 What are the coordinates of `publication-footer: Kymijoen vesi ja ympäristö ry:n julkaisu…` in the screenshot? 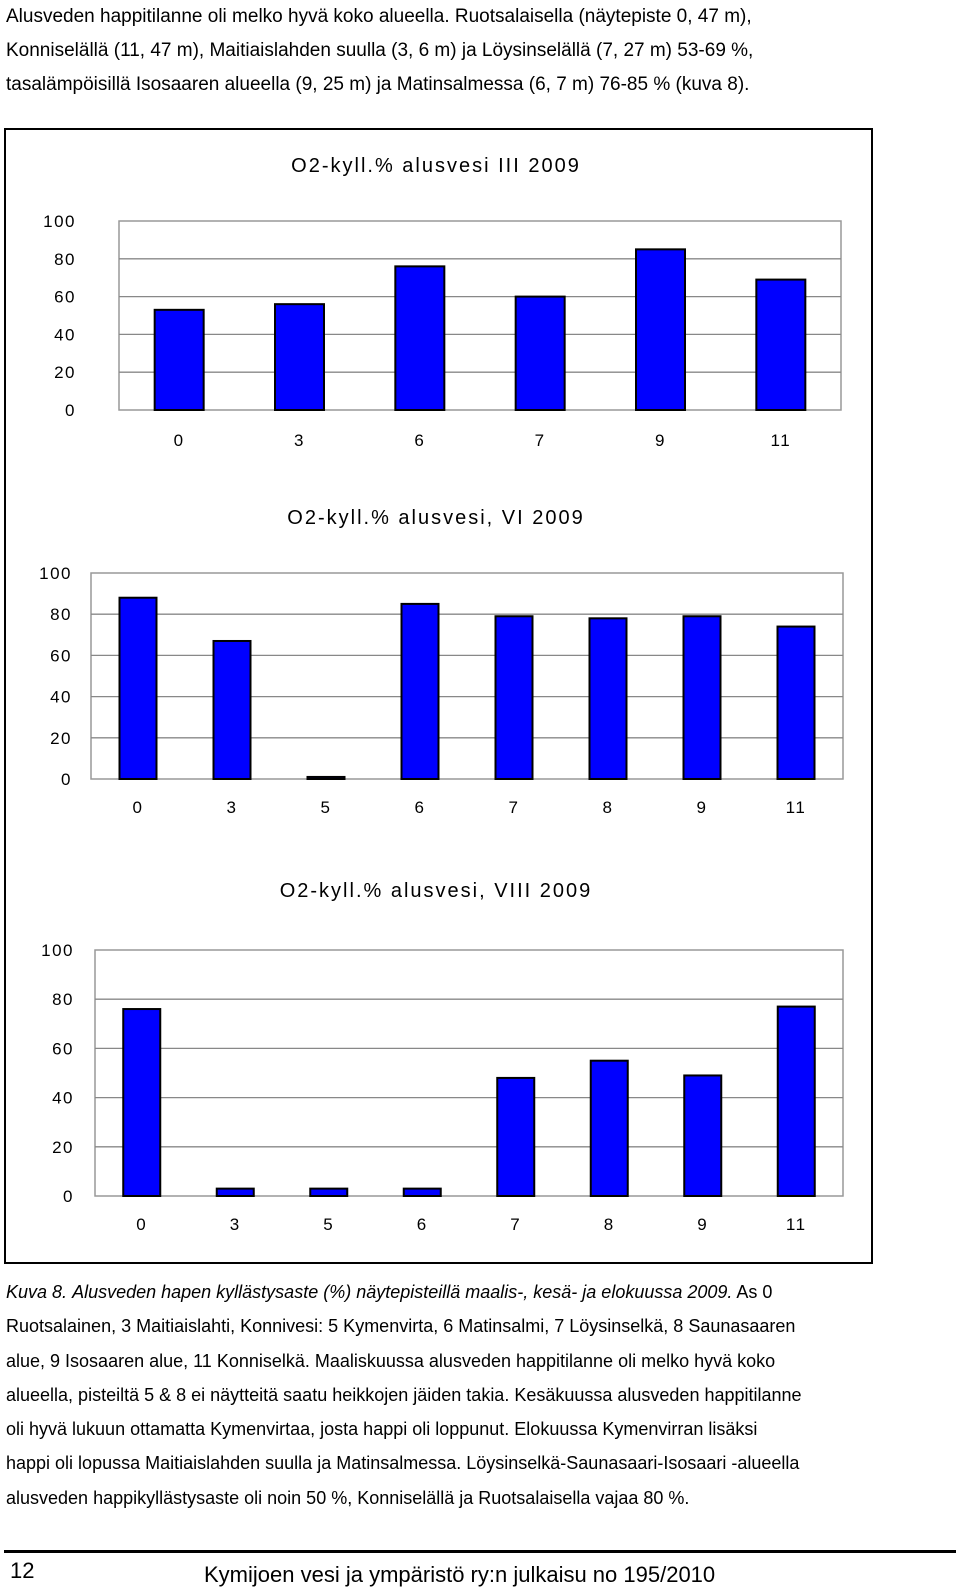 It's located at (460, 1574).